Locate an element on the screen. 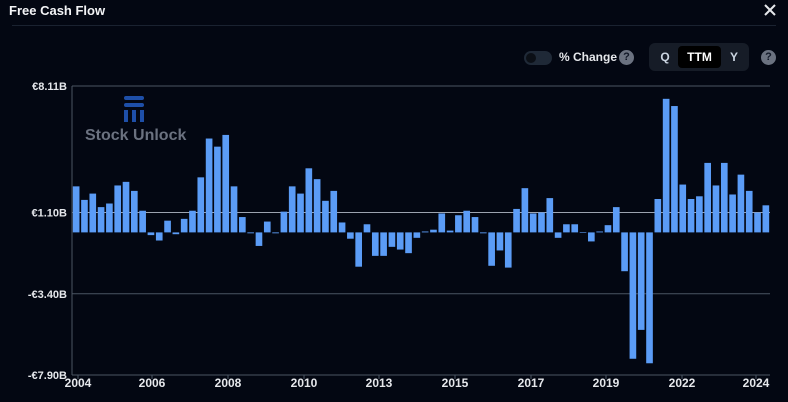  segment-ttm-button: TTM is located at coordinates (699, 57).